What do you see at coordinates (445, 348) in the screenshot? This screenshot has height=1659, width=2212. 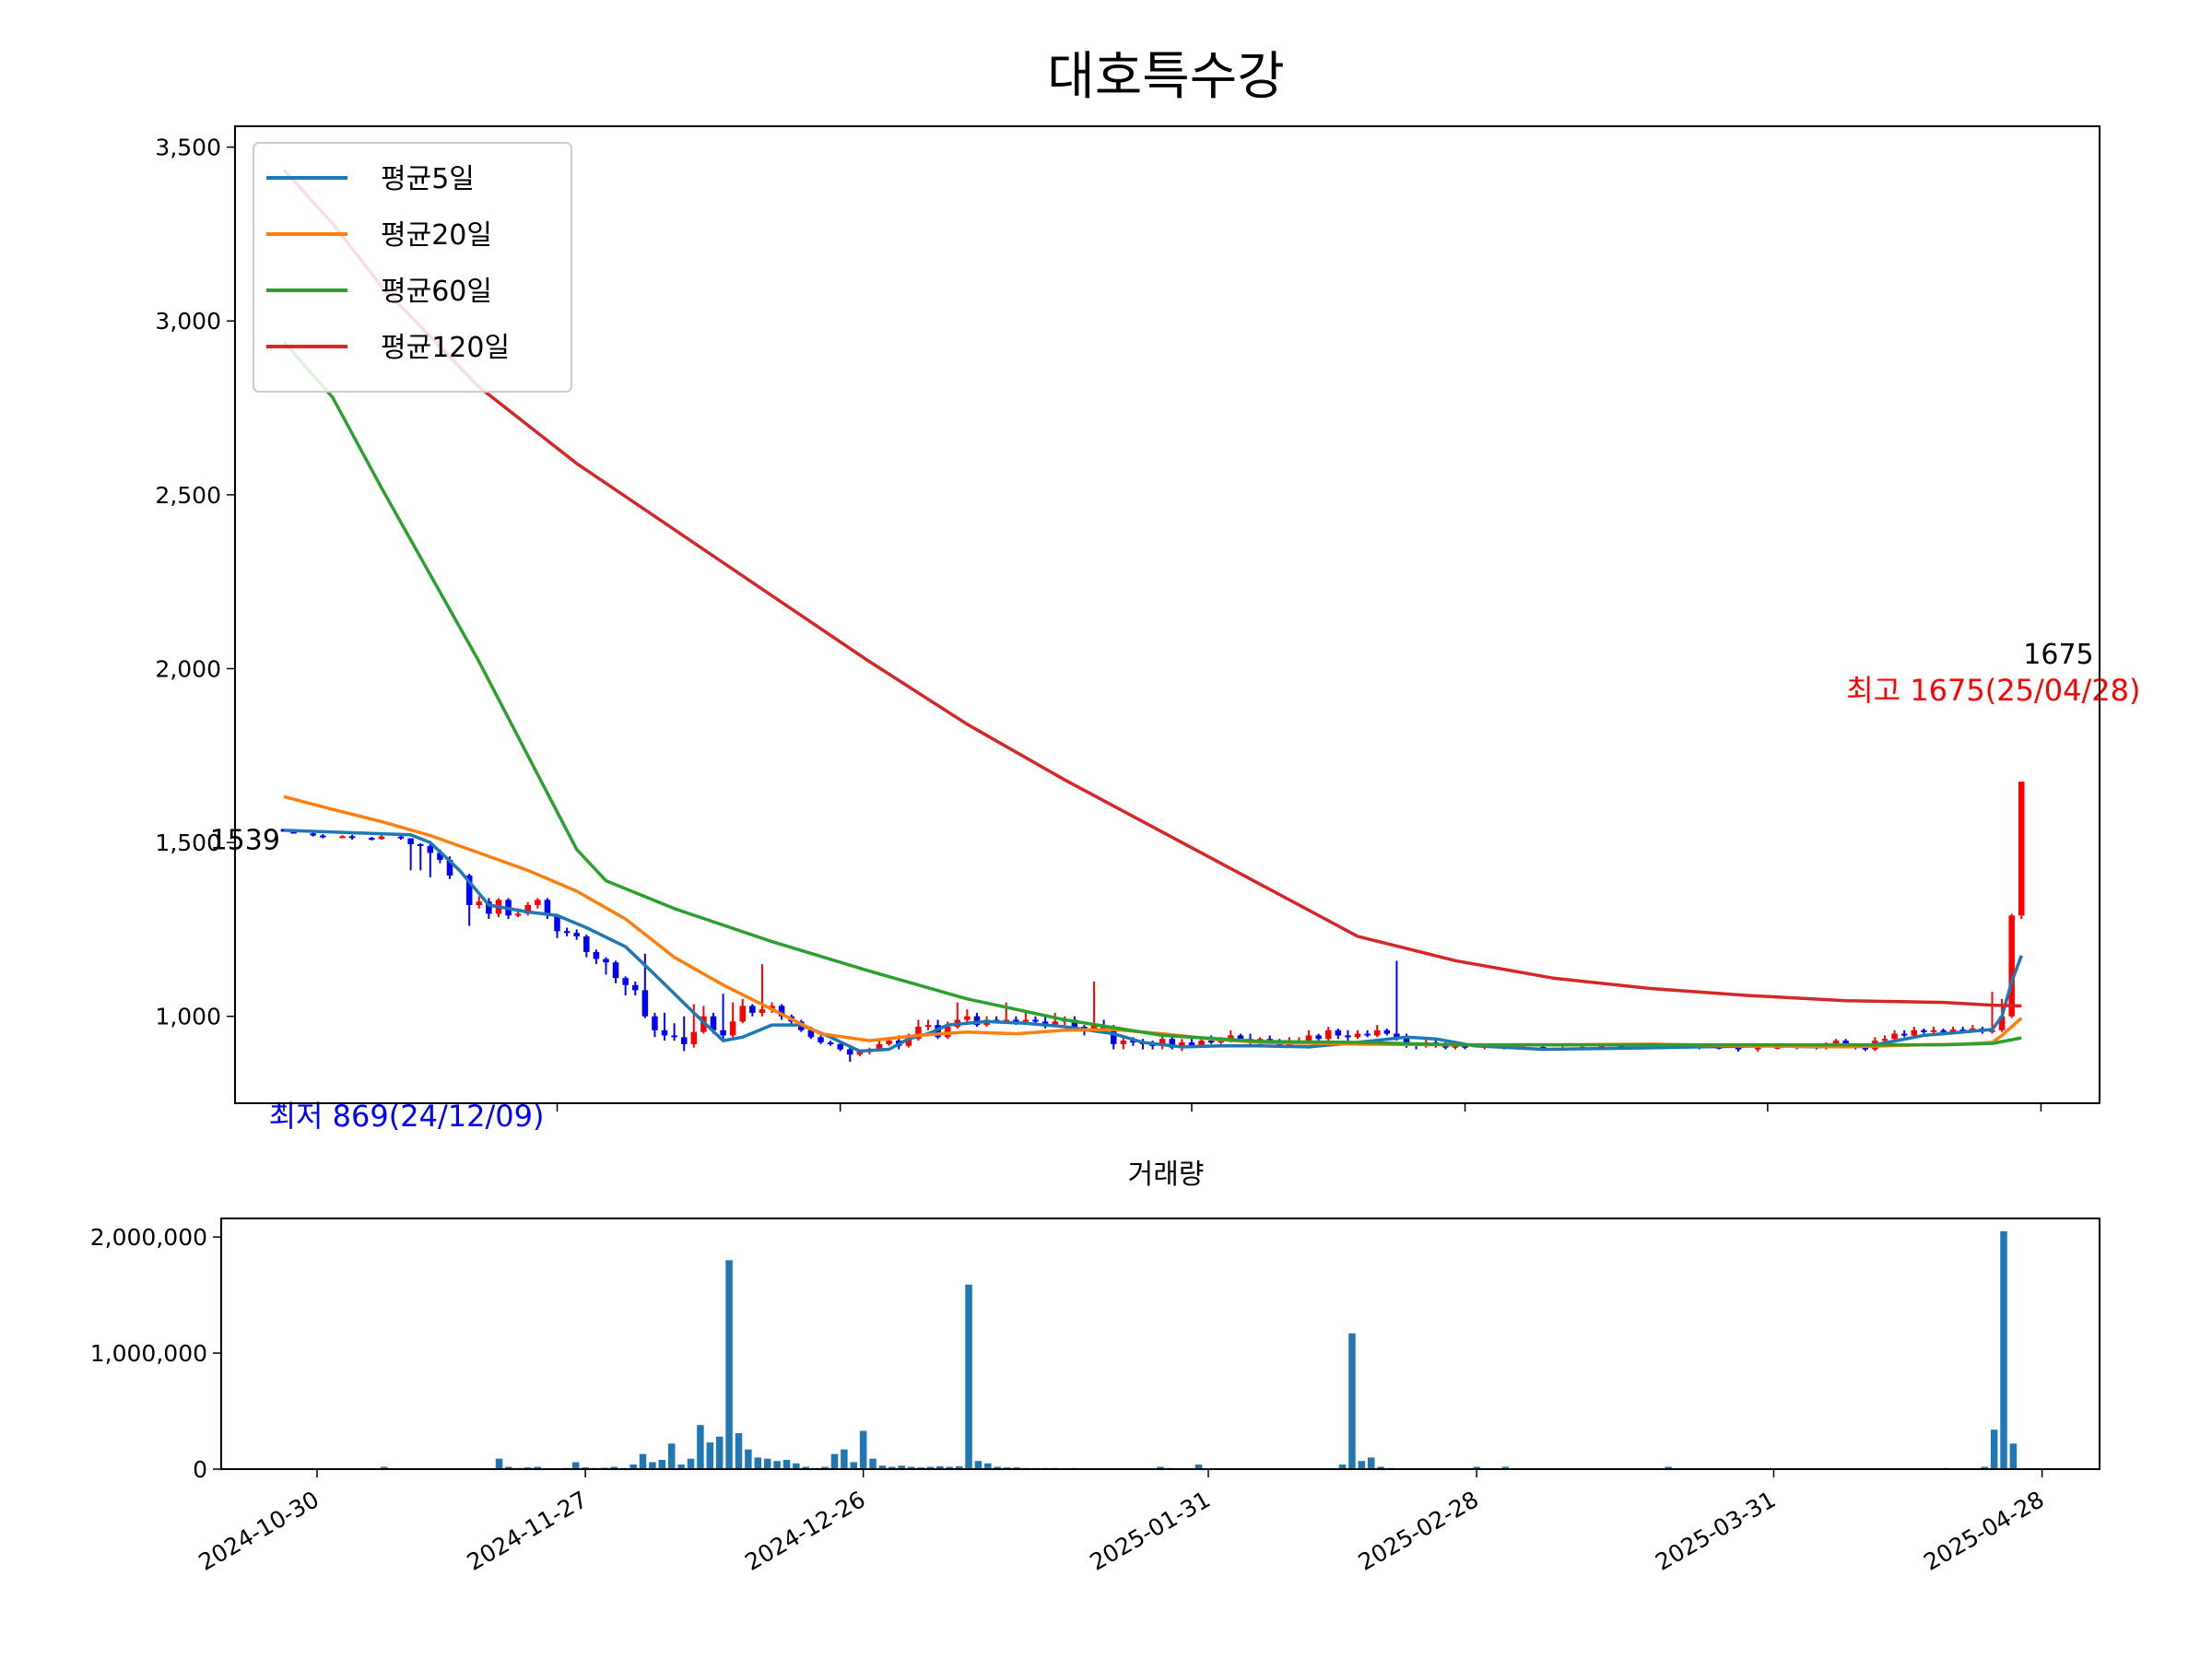 I see `legend-entry: 평균120일` at bounding box center [445, 348].